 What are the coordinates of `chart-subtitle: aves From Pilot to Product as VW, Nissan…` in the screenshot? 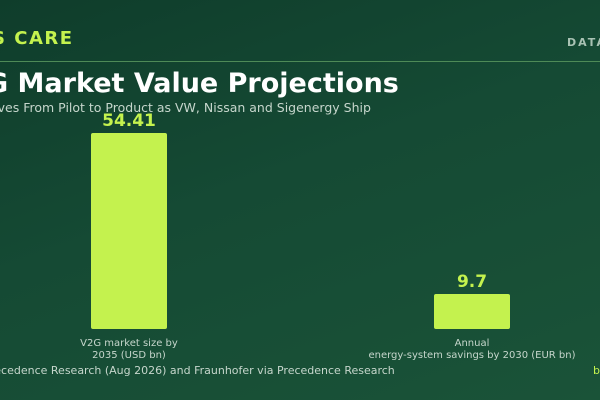 It's located at (185, 107).